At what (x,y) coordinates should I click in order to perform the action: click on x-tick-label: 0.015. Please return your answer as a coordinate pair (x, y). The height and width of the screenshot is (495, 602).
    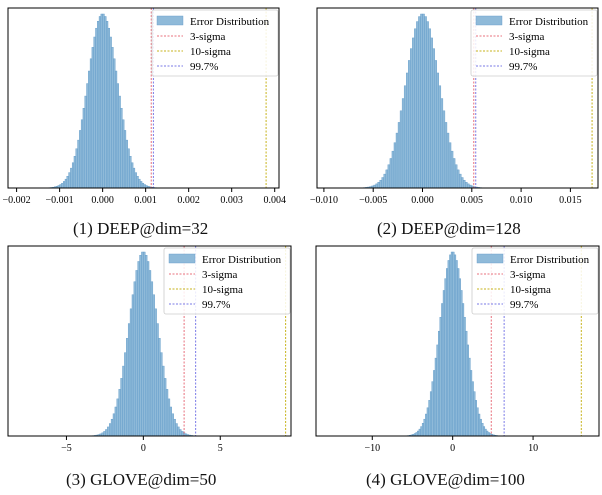
    Looking at the image, I should click on (570, 200).